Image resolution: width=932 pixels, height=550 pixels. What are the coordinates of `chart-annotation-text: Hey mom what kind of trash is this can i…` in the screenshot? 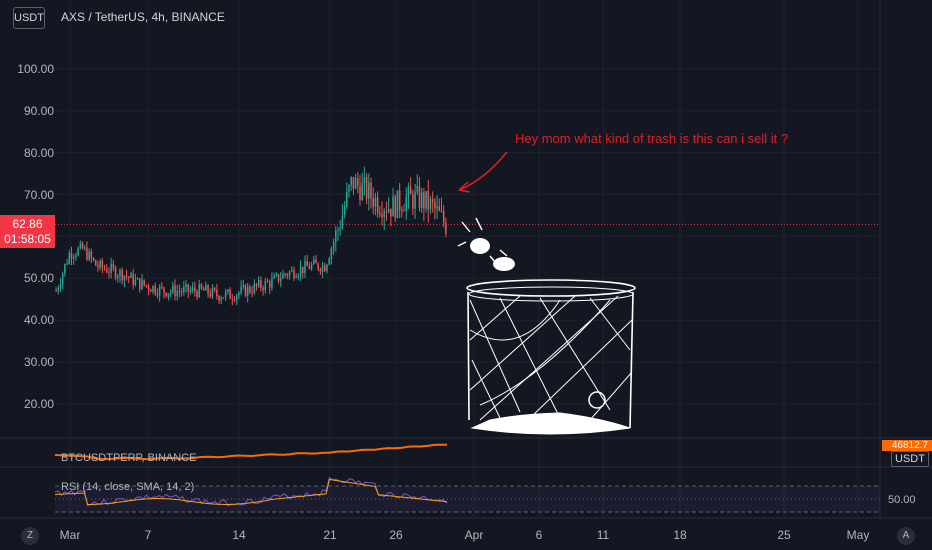 It's located at (652, 138).